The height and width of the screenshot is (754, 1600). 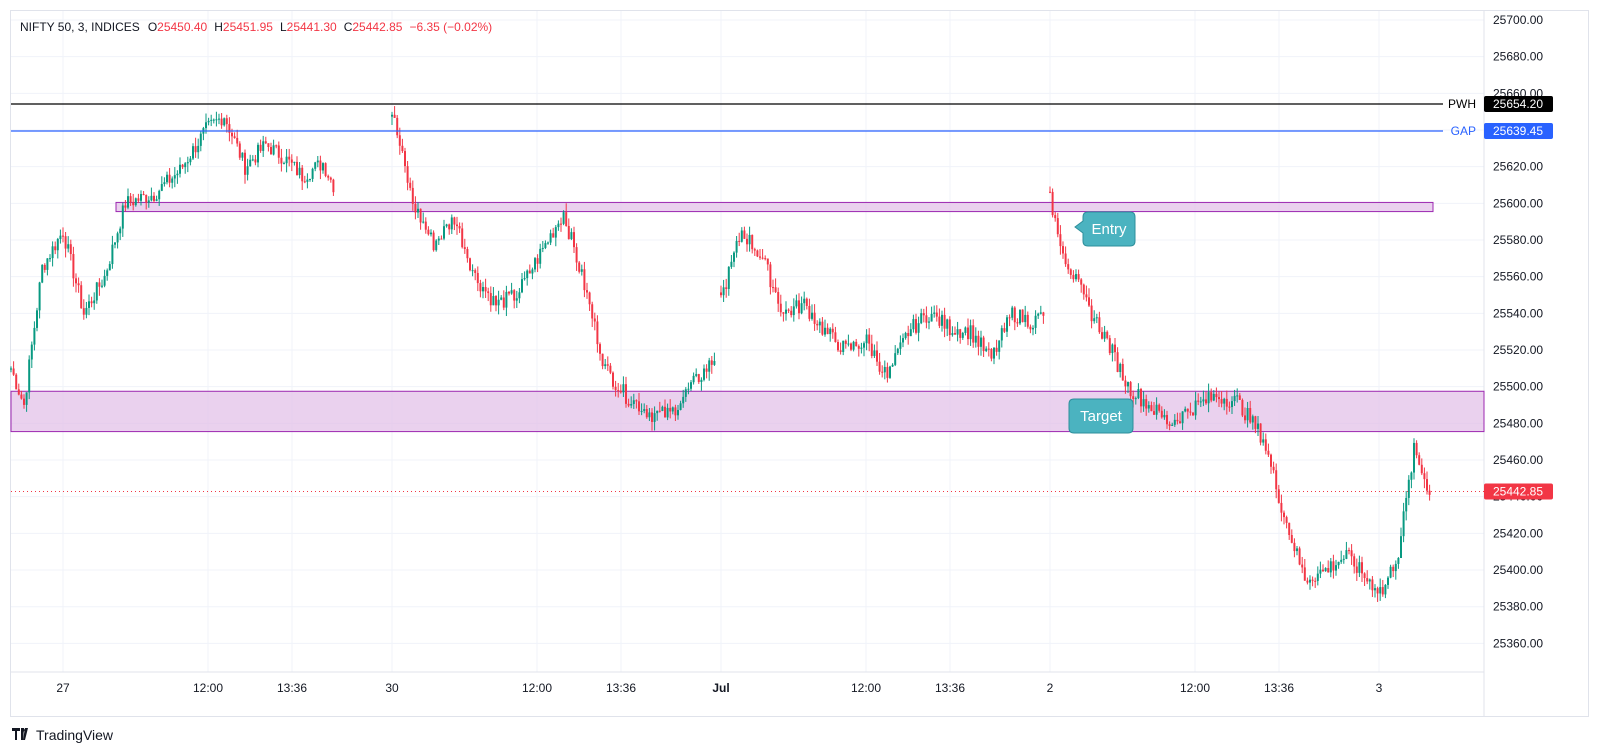 What do you see at coordinates (1518, 167) in the screenshot?
I see `y-tick-label: 25620.00` at bounding box center [1518, 167].